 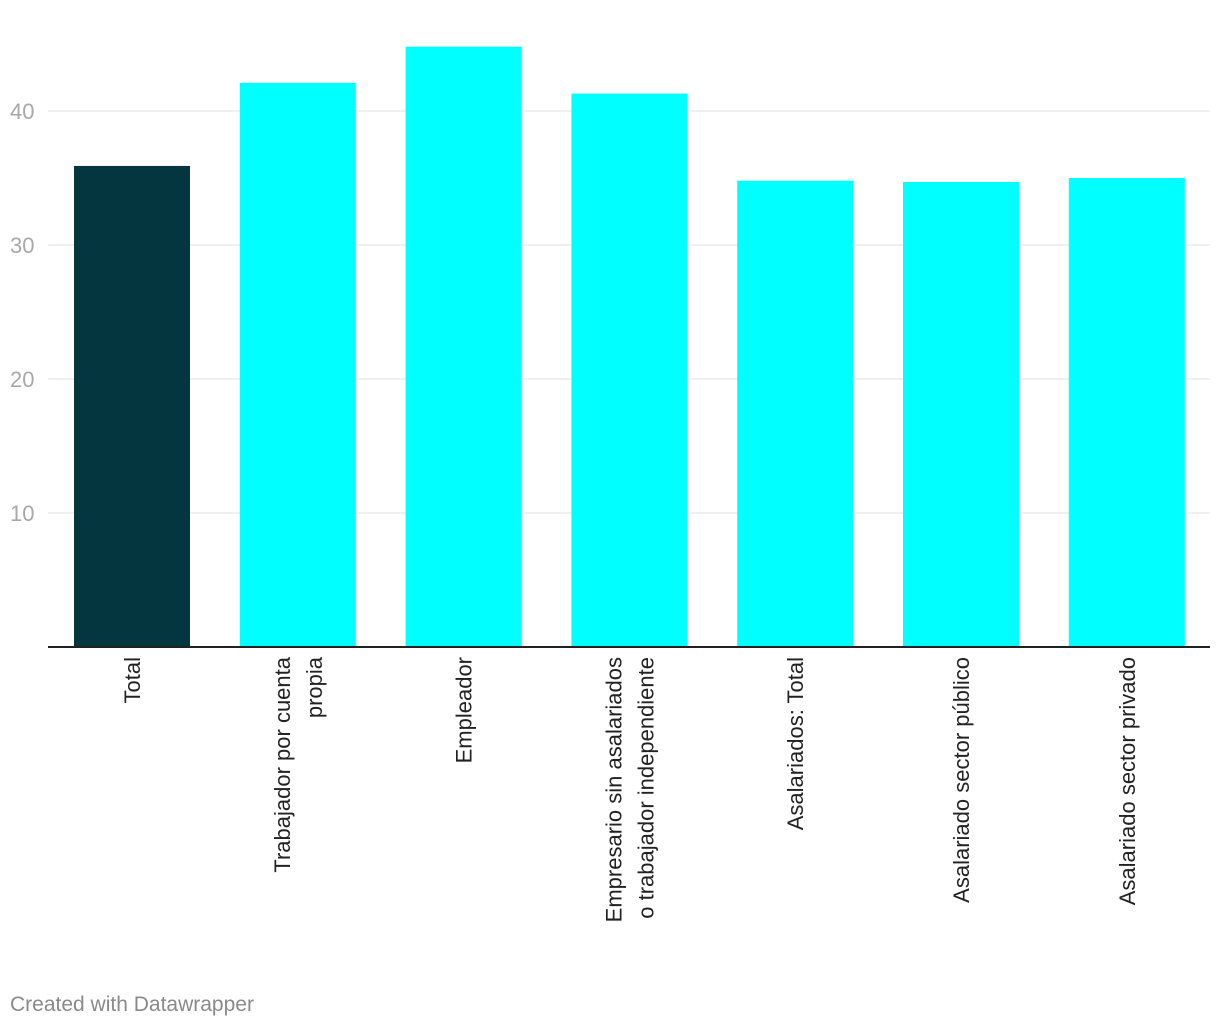 I want to click on y-tick-label: 40, so click(x=22, y=111).